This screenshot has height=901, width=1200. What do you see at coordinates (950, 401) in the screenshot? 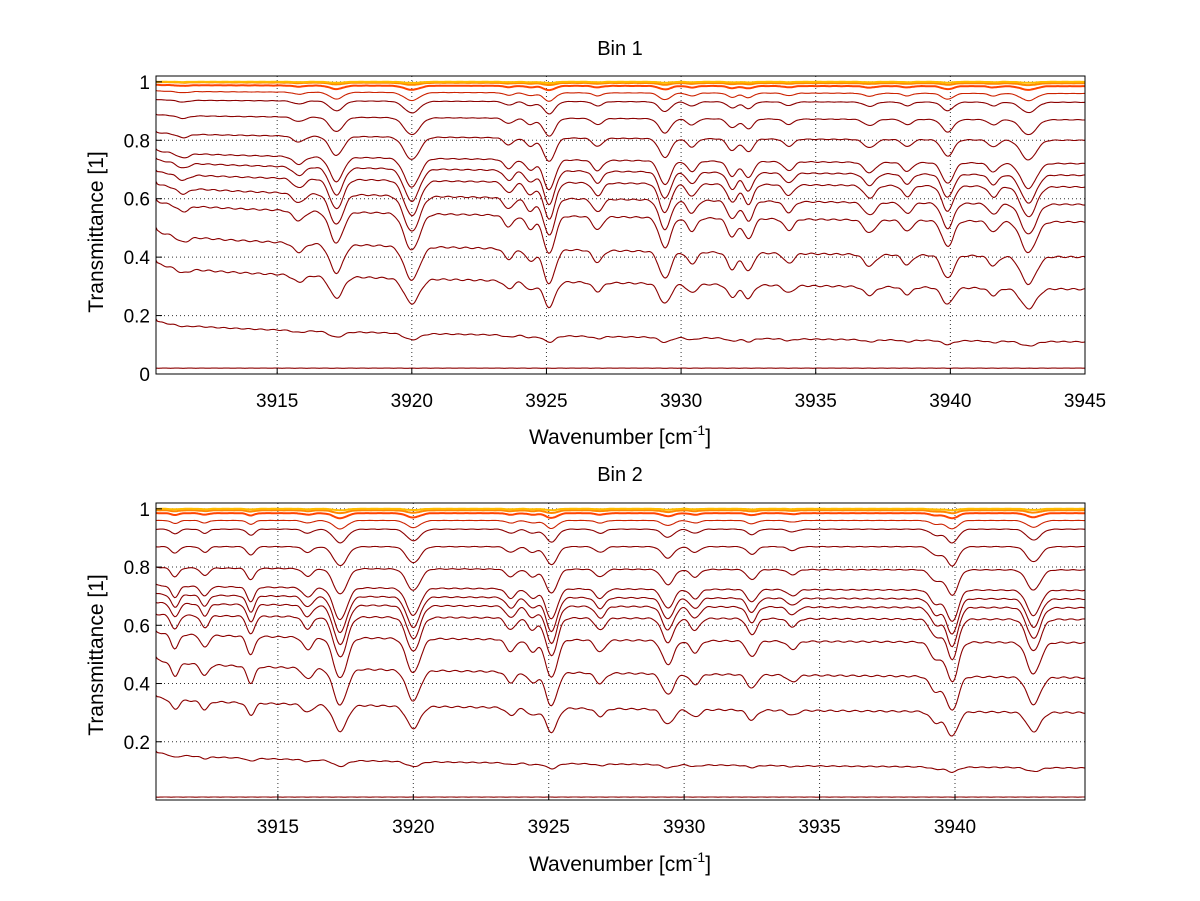
I see `bin-1-xtick-label-5: 3940` at bounding box center [950, 401].